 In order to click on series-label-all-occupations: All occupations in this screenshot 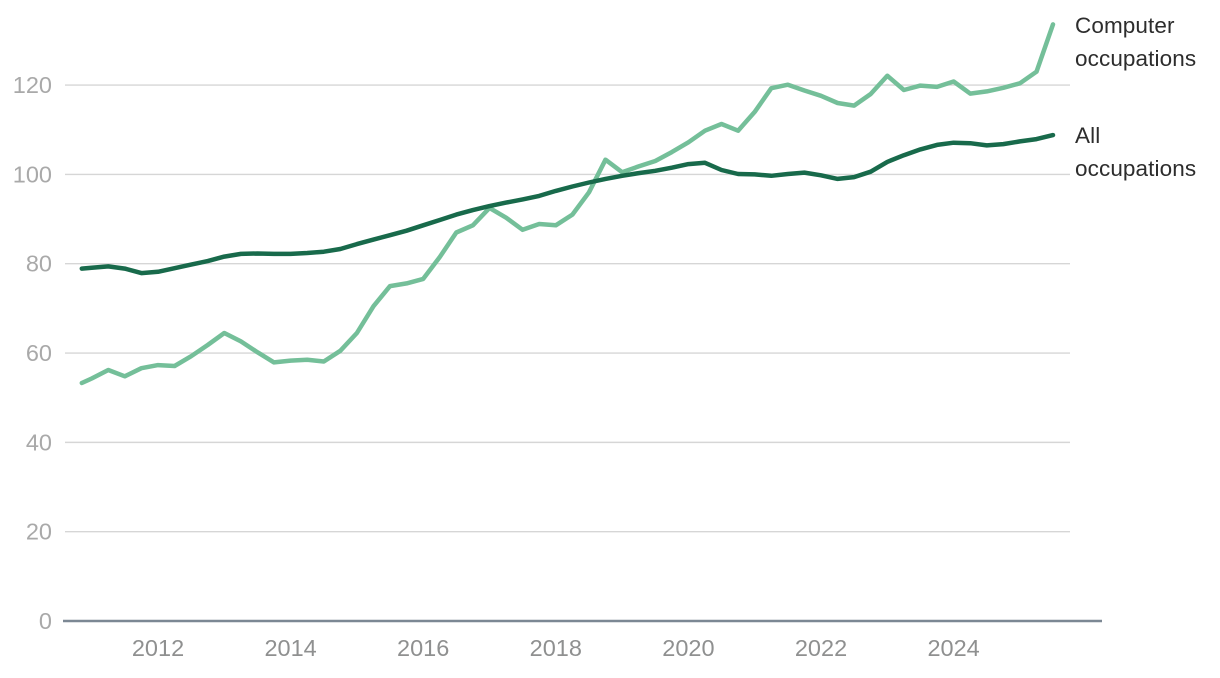, I will do `click(1136, 152)`.